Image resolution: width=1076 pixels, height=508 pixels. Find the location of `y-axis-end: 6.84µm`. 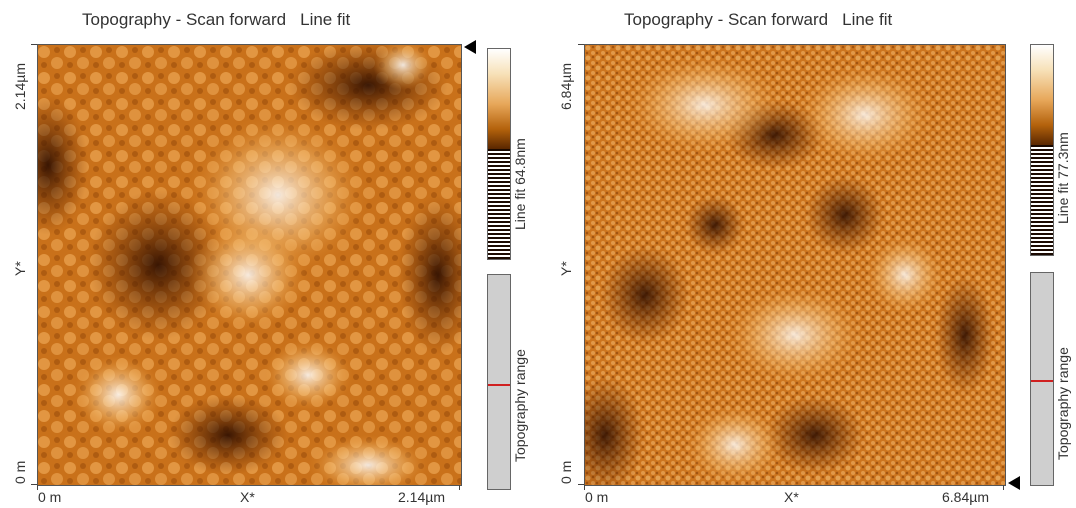

y-axis-end: 6.84µm is located at coordinates (566, 86).